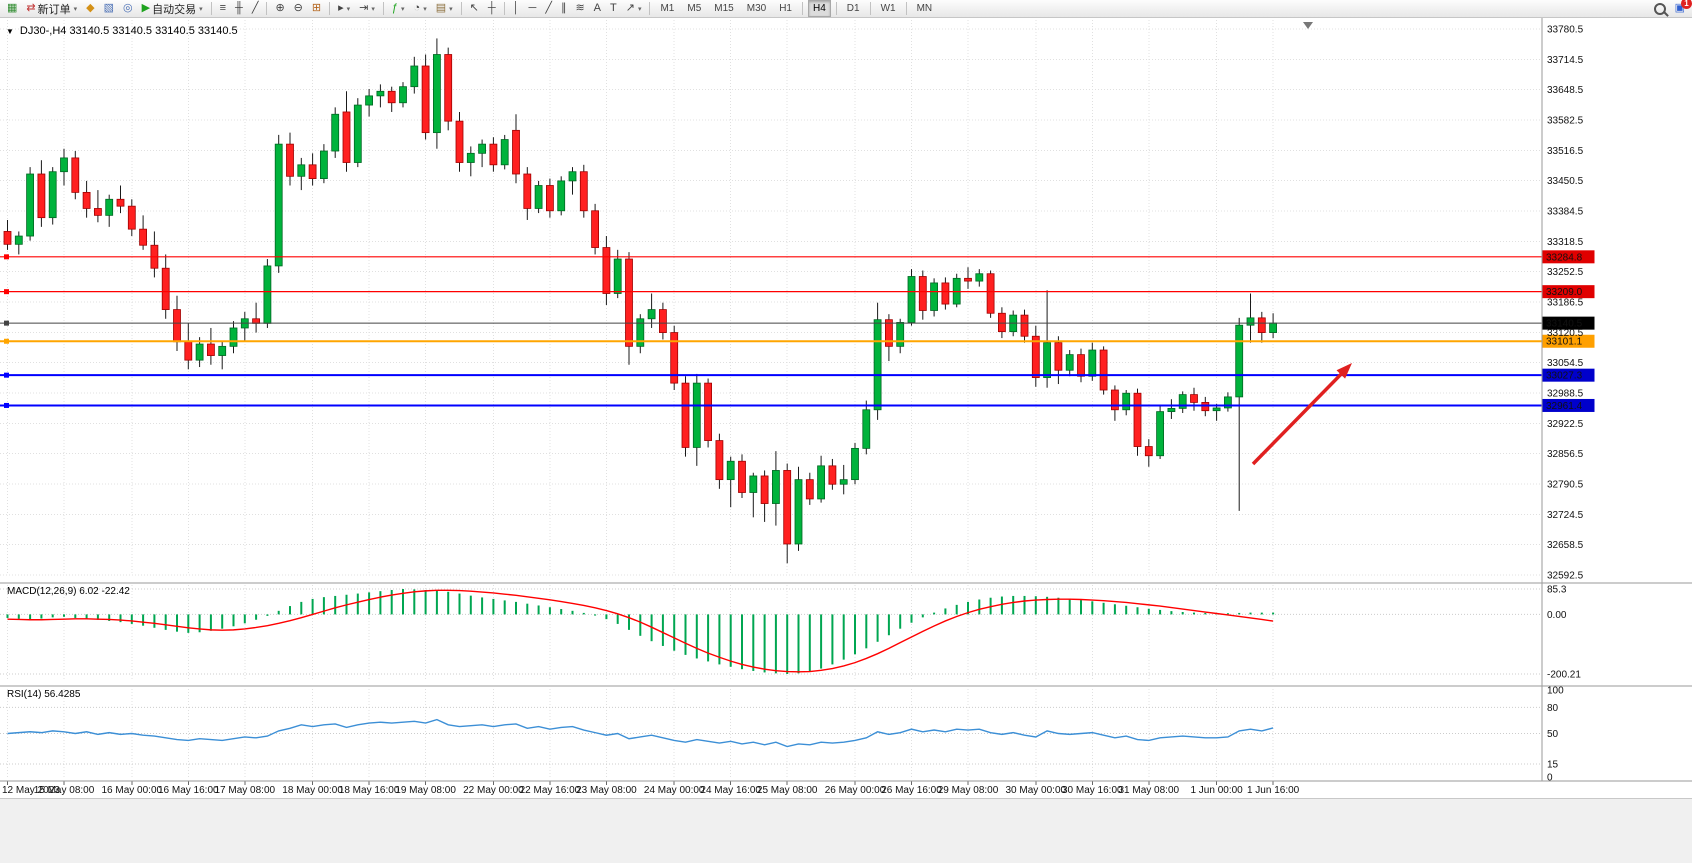  What do you see at coordinates (367, 9) in the screenshot?
I see `chart-shift-button: ⇥ ▾` at bounding box center [367, 9].